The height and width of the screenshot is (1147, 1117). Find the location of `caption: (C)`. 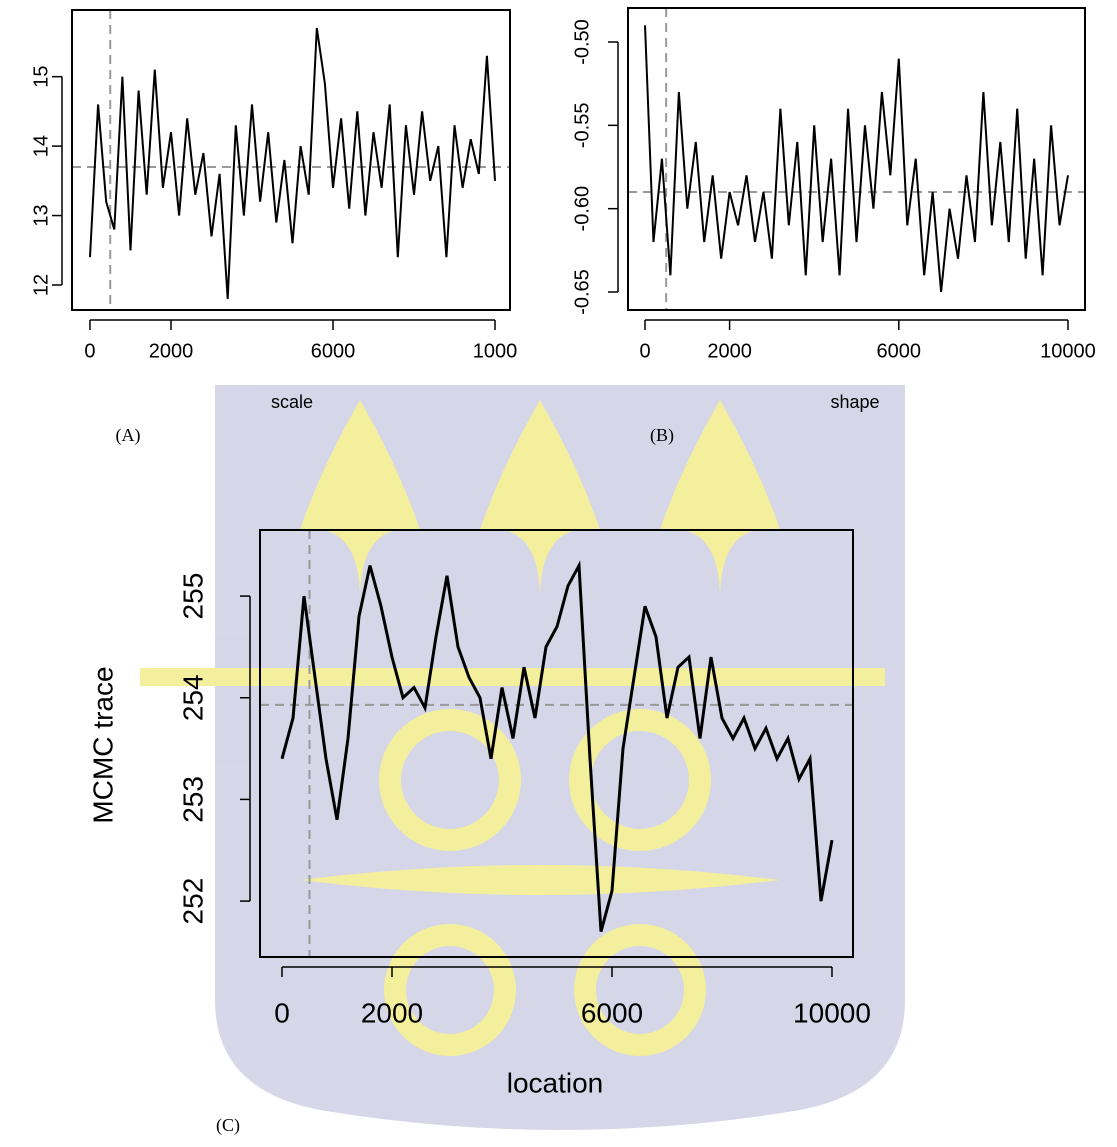

caption: (C) is located at coordinates (228, 1125).